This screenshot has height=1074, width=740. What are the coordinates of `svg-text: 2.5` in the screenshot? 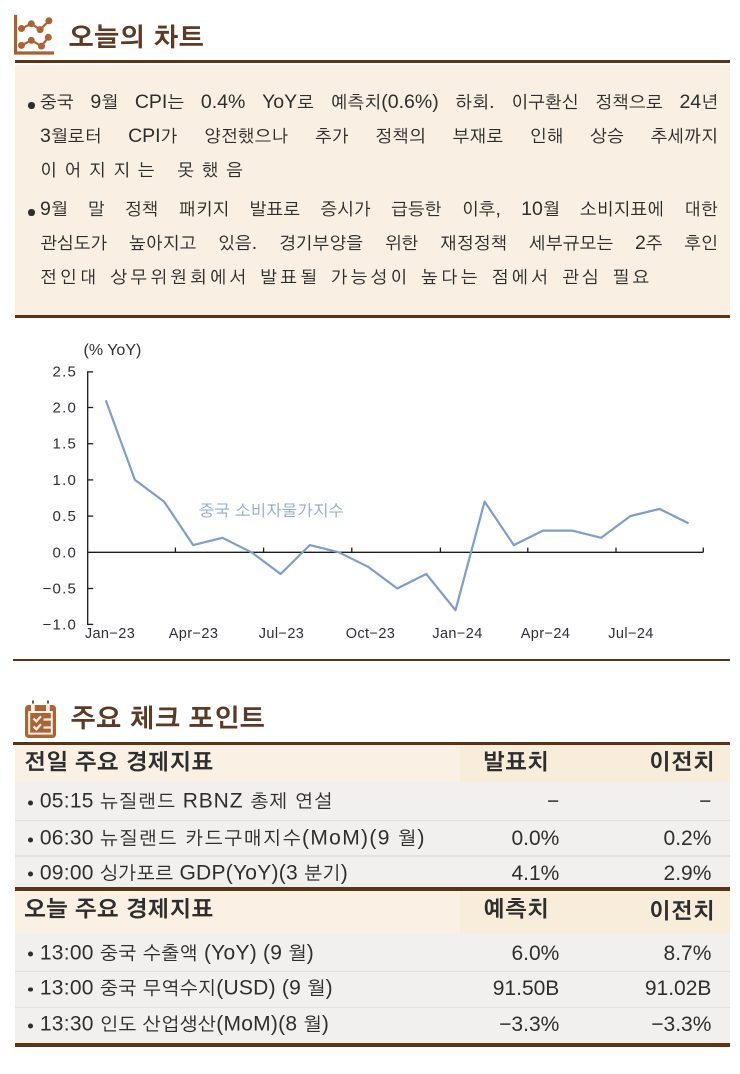 It's located at (65, 371).